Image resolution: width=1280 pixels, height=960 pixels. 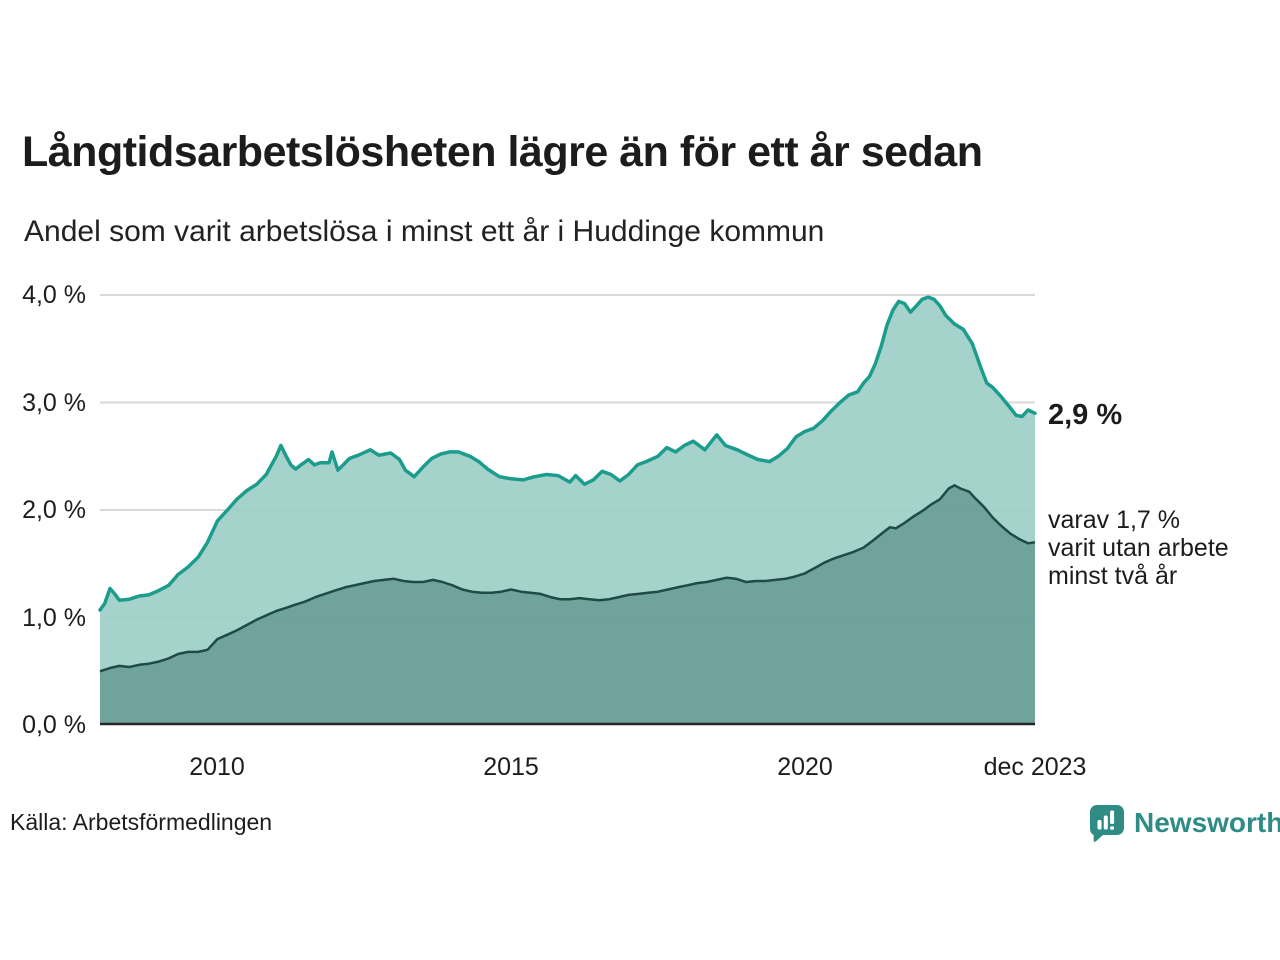 I want to click on annotation-two-years-line3: minst två år, so click(x=1113, y=576).